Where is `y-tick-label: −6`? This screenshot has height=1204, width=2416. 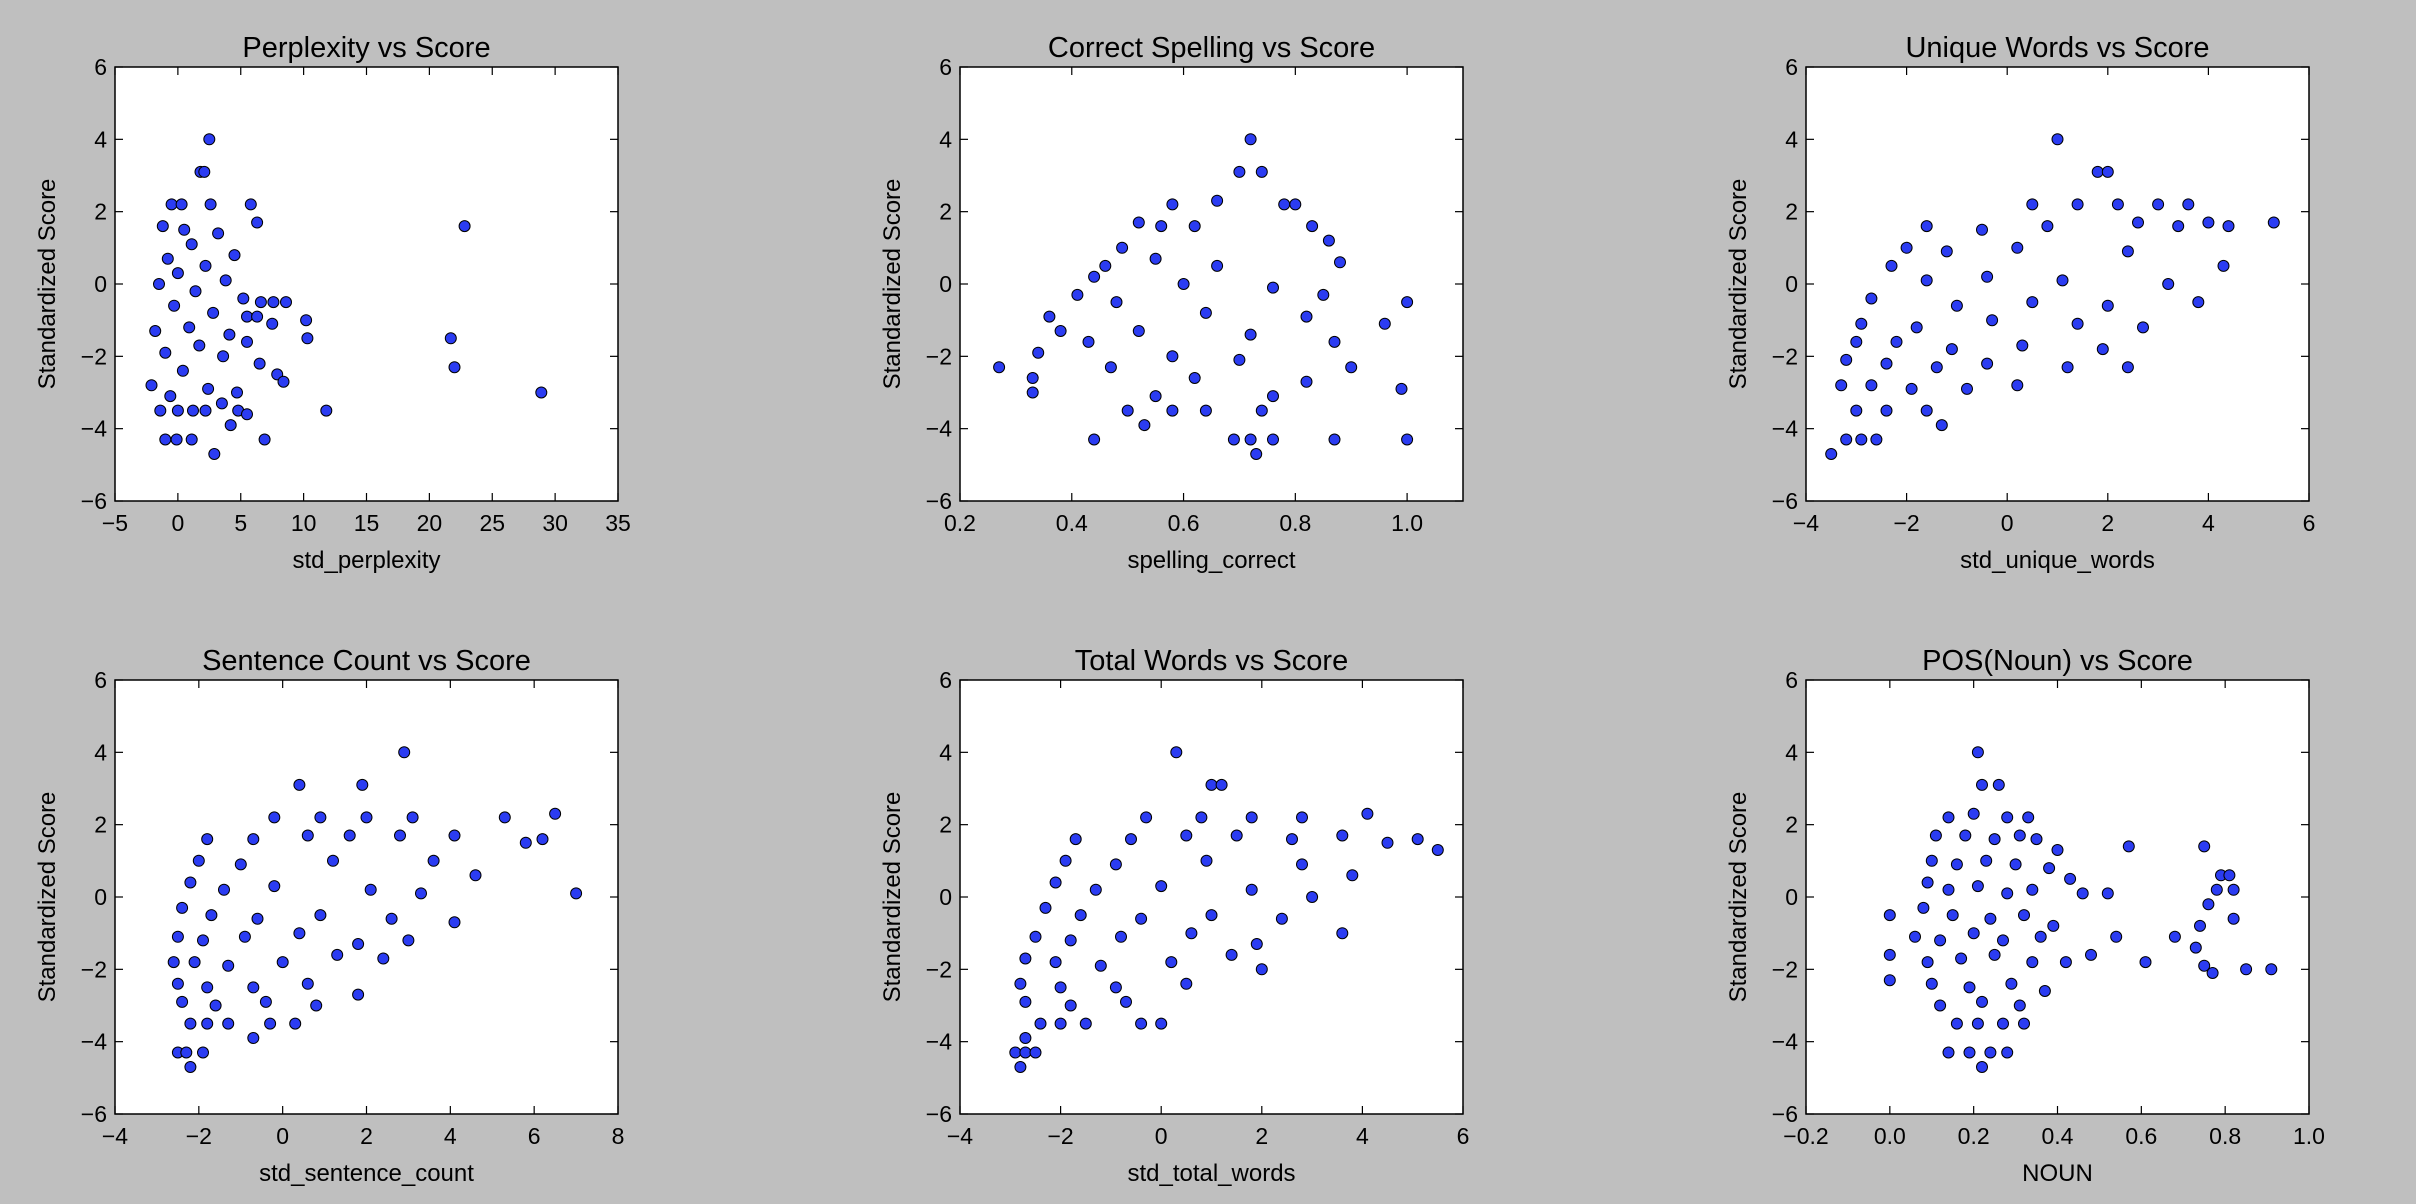
y-tick-label: −6 is located at coordinates (94, 501).